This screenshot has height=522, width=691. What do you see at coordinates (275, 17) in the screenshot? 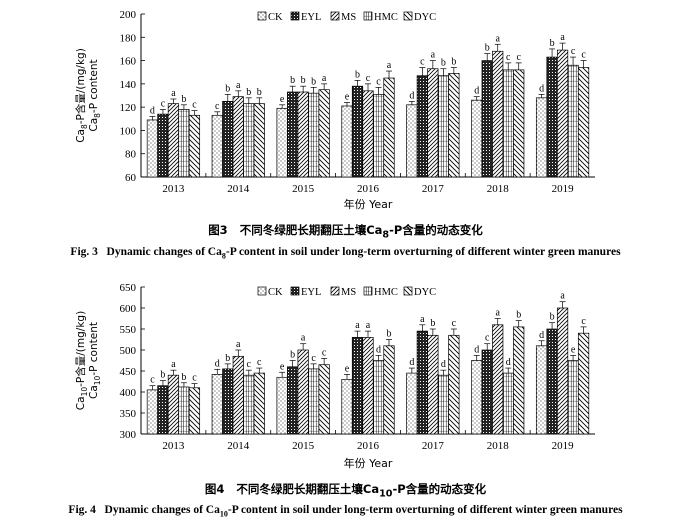
I see `legend-label: CK` at bounding box center [275, 17].